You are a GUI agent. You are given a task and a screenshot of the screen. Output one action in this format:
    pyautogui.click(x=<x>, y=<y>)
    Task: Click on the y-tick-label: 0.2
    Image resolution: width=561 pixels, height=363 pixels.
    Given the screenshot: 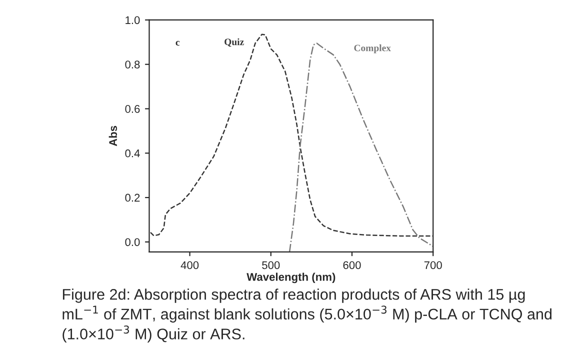 What is the action you would take?
    pyautogui.click(x=132, y=198)
    